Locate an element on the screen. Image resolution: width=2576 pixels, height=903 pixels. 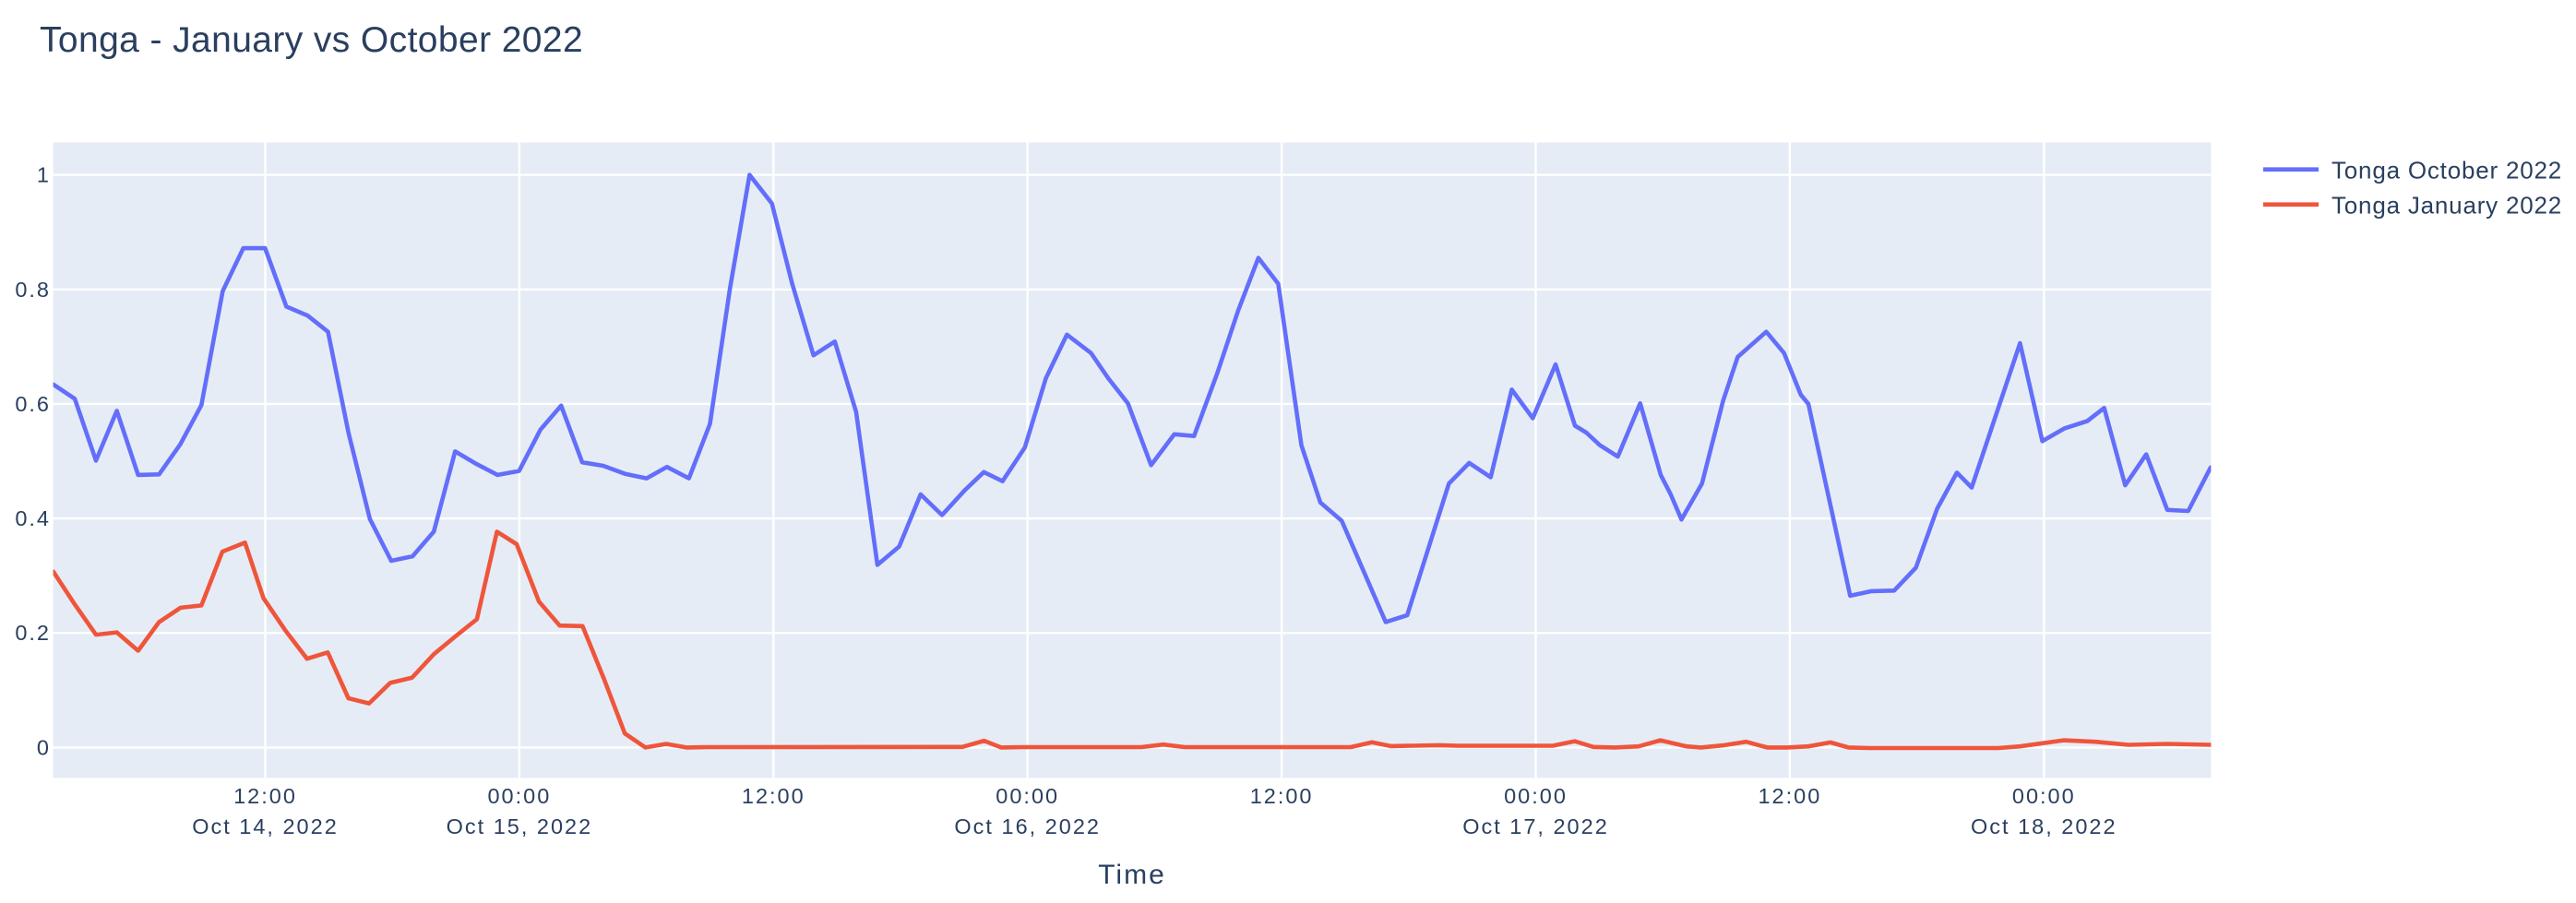
svg-text: 1 is located at coordinates (44, 175).